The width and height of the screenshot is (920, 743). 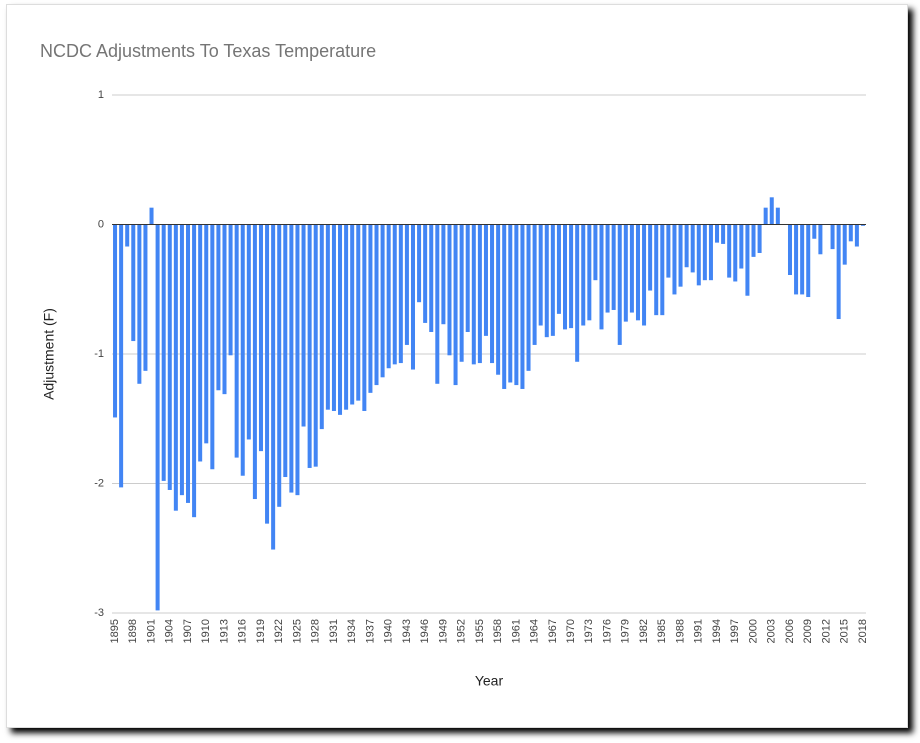 I want to click on x-tick-label: 1973, so click(x=589, y=631).